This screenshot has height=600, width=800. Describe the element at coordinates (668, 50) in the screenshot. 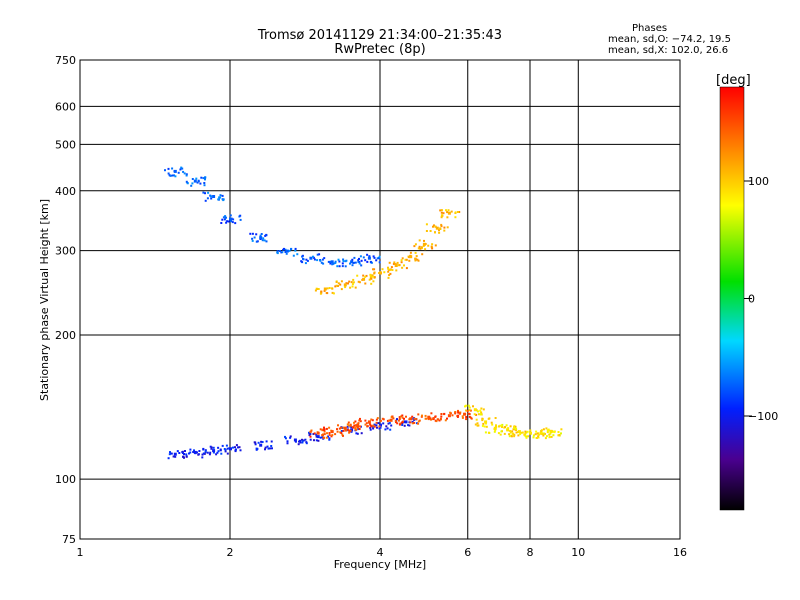

I see `phase-stats-x: mean, sd,X: 102.0, 26.6` at that location.